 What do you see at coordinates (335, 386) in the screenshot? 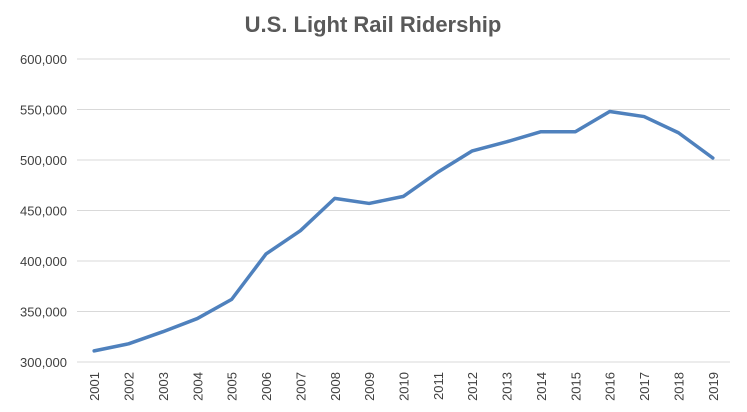
I see `x-tick-label: 2008` at bounding box center [335, 386].